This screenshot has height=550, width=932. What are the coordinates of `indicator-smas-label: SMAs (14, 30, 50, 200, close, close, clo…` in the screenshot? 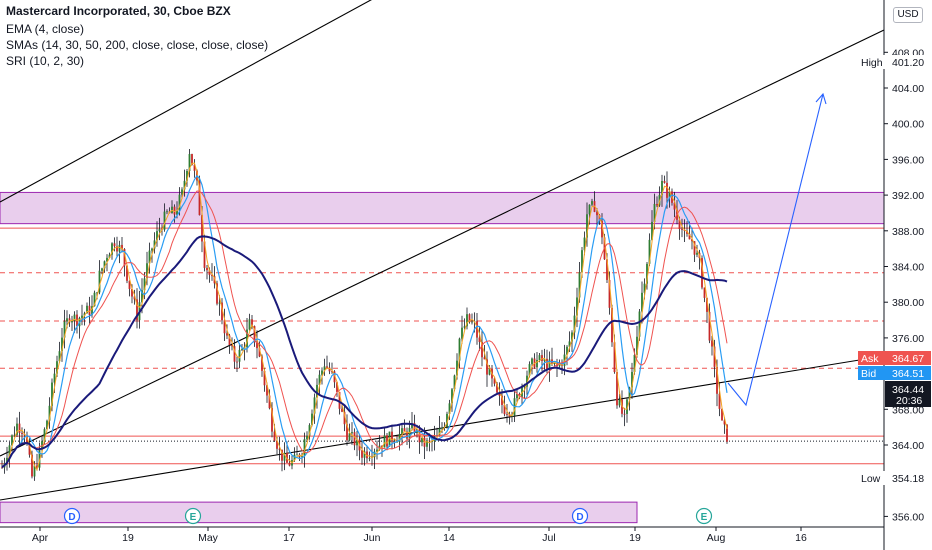 It's located at (137, 45).